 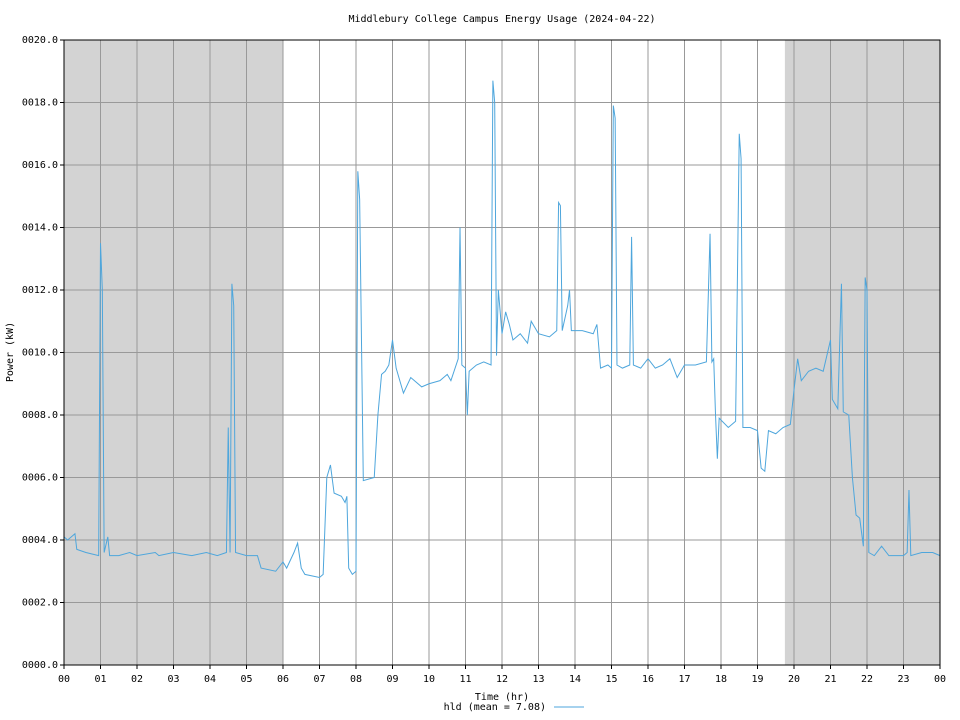 I want to click on x-tick-label: 08, so click(x=356, y=679).